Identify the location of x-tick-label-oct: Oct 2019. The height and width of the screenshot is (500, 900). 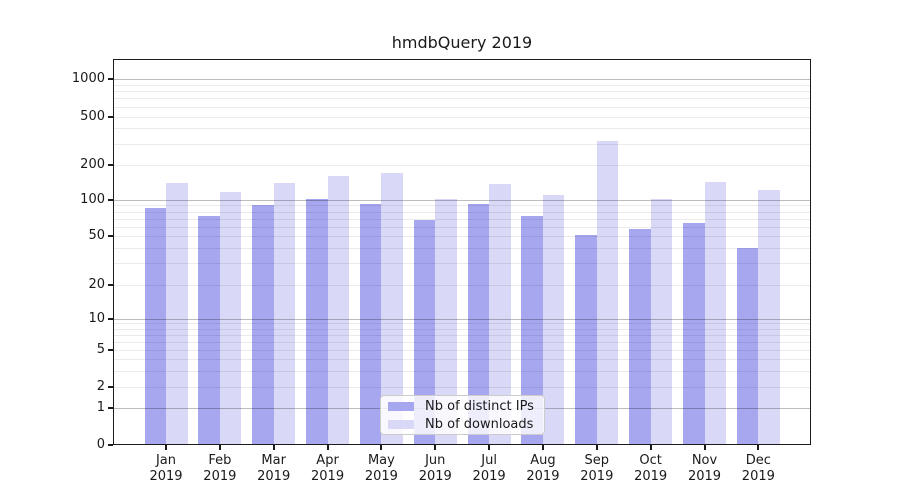
(651, 469).